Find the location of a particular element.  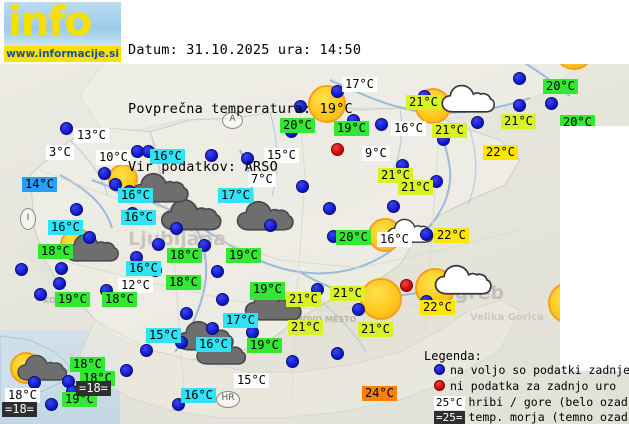

country-code-badge: I is located at coordinates (28, 219).